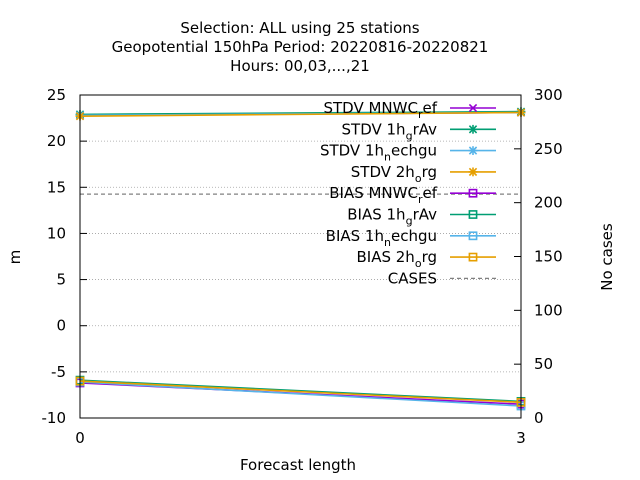 This screenshot has width=640, height=480. Describe the element at coordinates (299, 28) in the screenshot. I see `title-line: Selection: ALL using 25 stations` at that location.